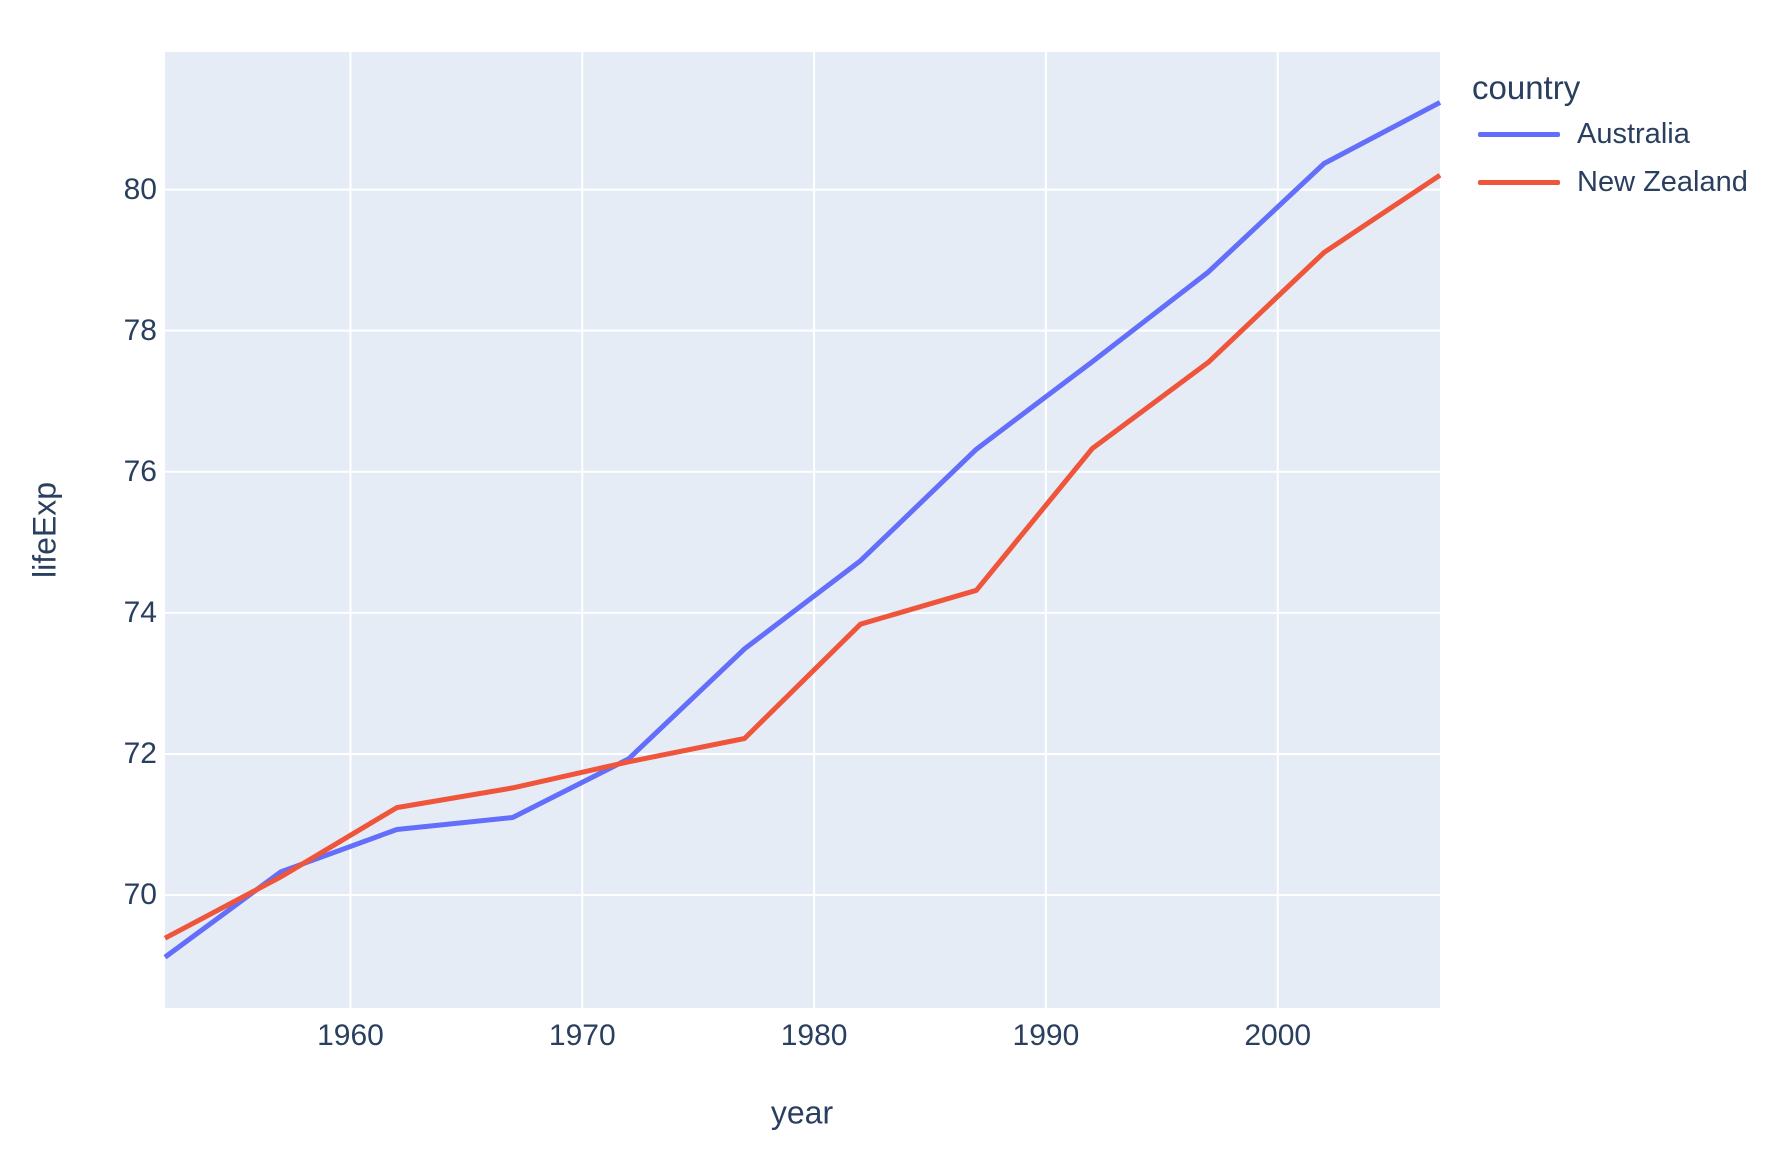 This screenshot has height=1168, width=1781. Describe the element at coordinates (350, 1035) in the screenshot. I see `x-tick-label: 1960` at that location.